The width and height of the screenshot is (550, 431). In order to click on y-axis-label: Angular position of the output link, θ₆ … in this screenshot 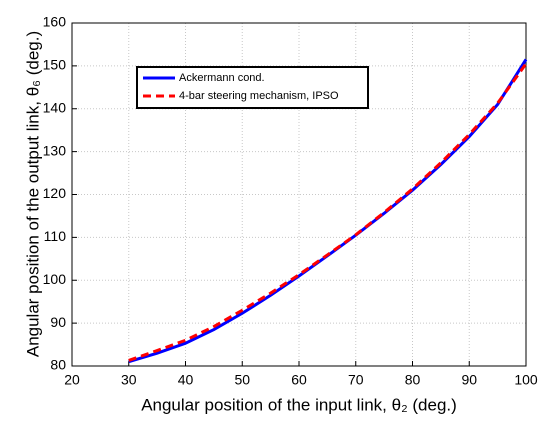, I will do `click(32, 194)`.